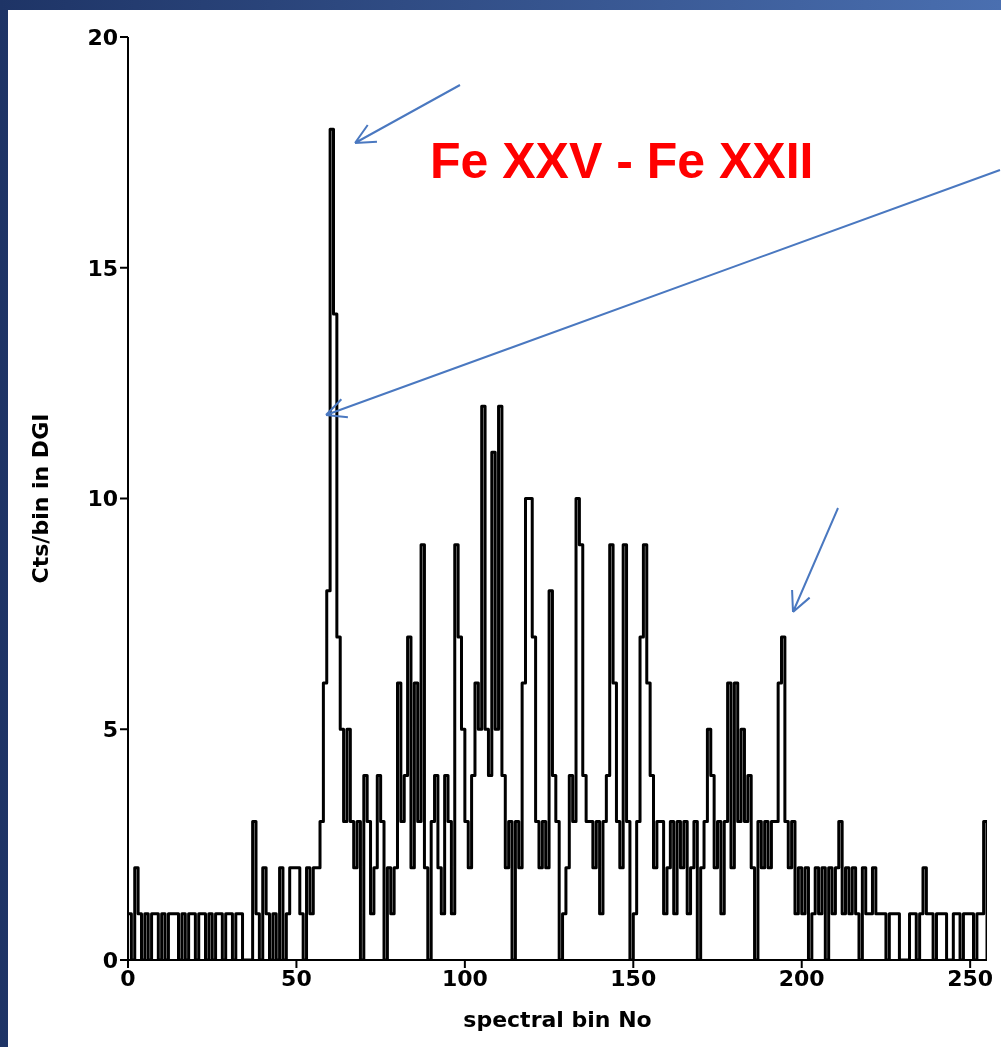 Image resolution: width=1001 pixels, height=1047 pixels. I want to click on x-tick-label: 150, so click(633, 978).